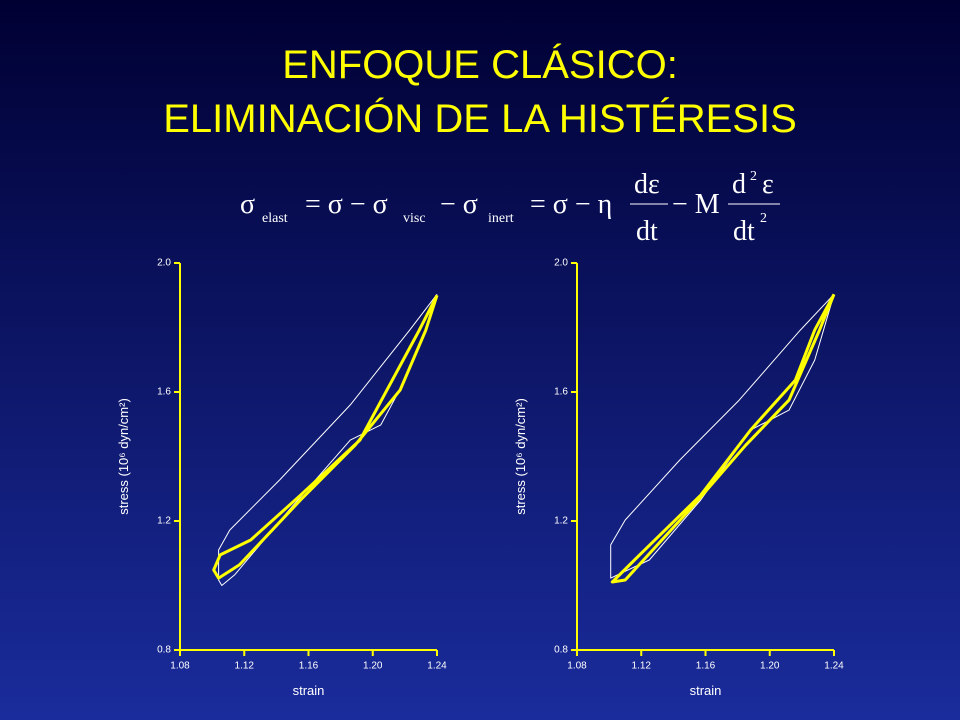 This screenshot has height=720, width=960. I want to click on formula-token: d, so click(739, 184).